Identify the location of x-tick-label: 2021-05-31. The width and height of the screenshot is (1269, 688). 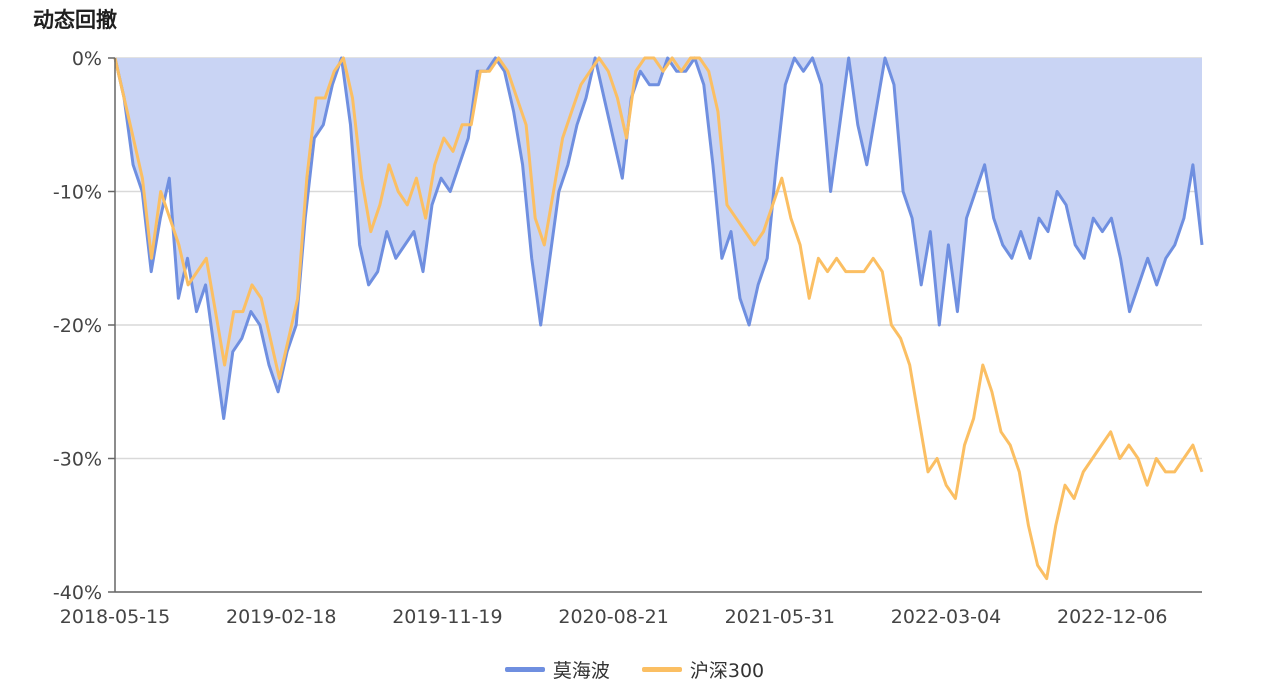
(780, 617).